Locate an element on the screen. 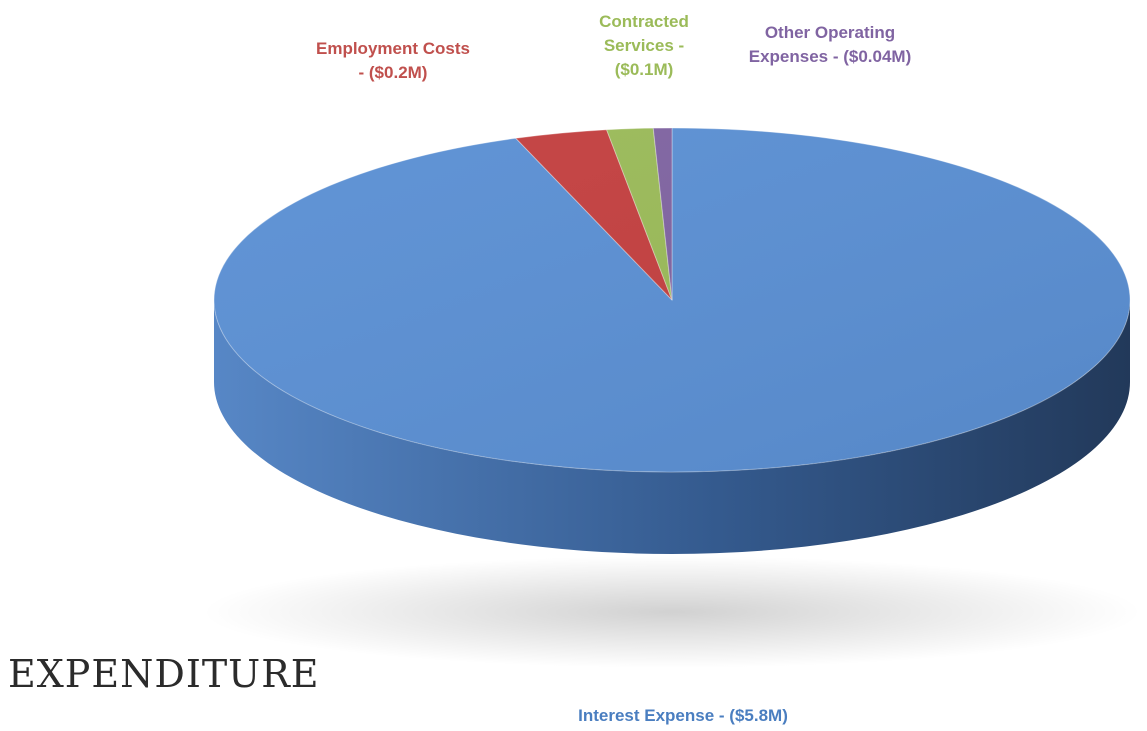  page-heading: EXPENDITURE is located at coordinates (164, 674).